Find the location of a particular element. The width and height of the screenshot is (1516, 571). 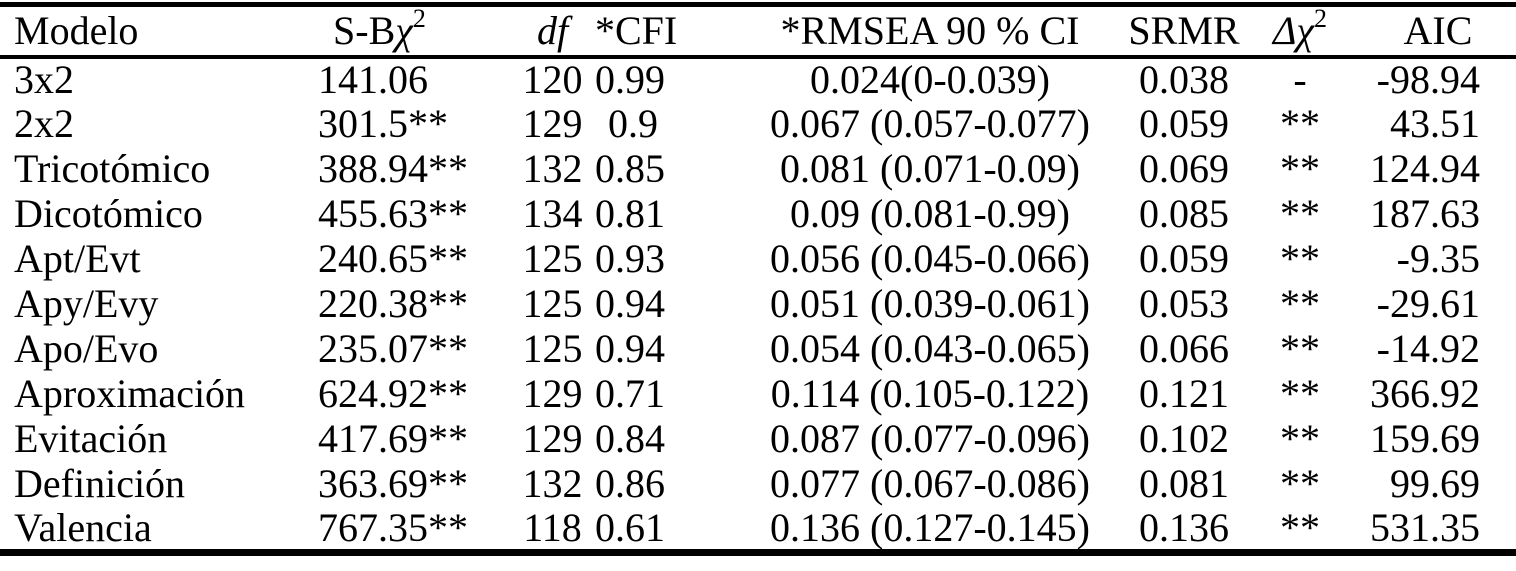

cell-aic: 531.35 is located at coordinates (1425, 527).